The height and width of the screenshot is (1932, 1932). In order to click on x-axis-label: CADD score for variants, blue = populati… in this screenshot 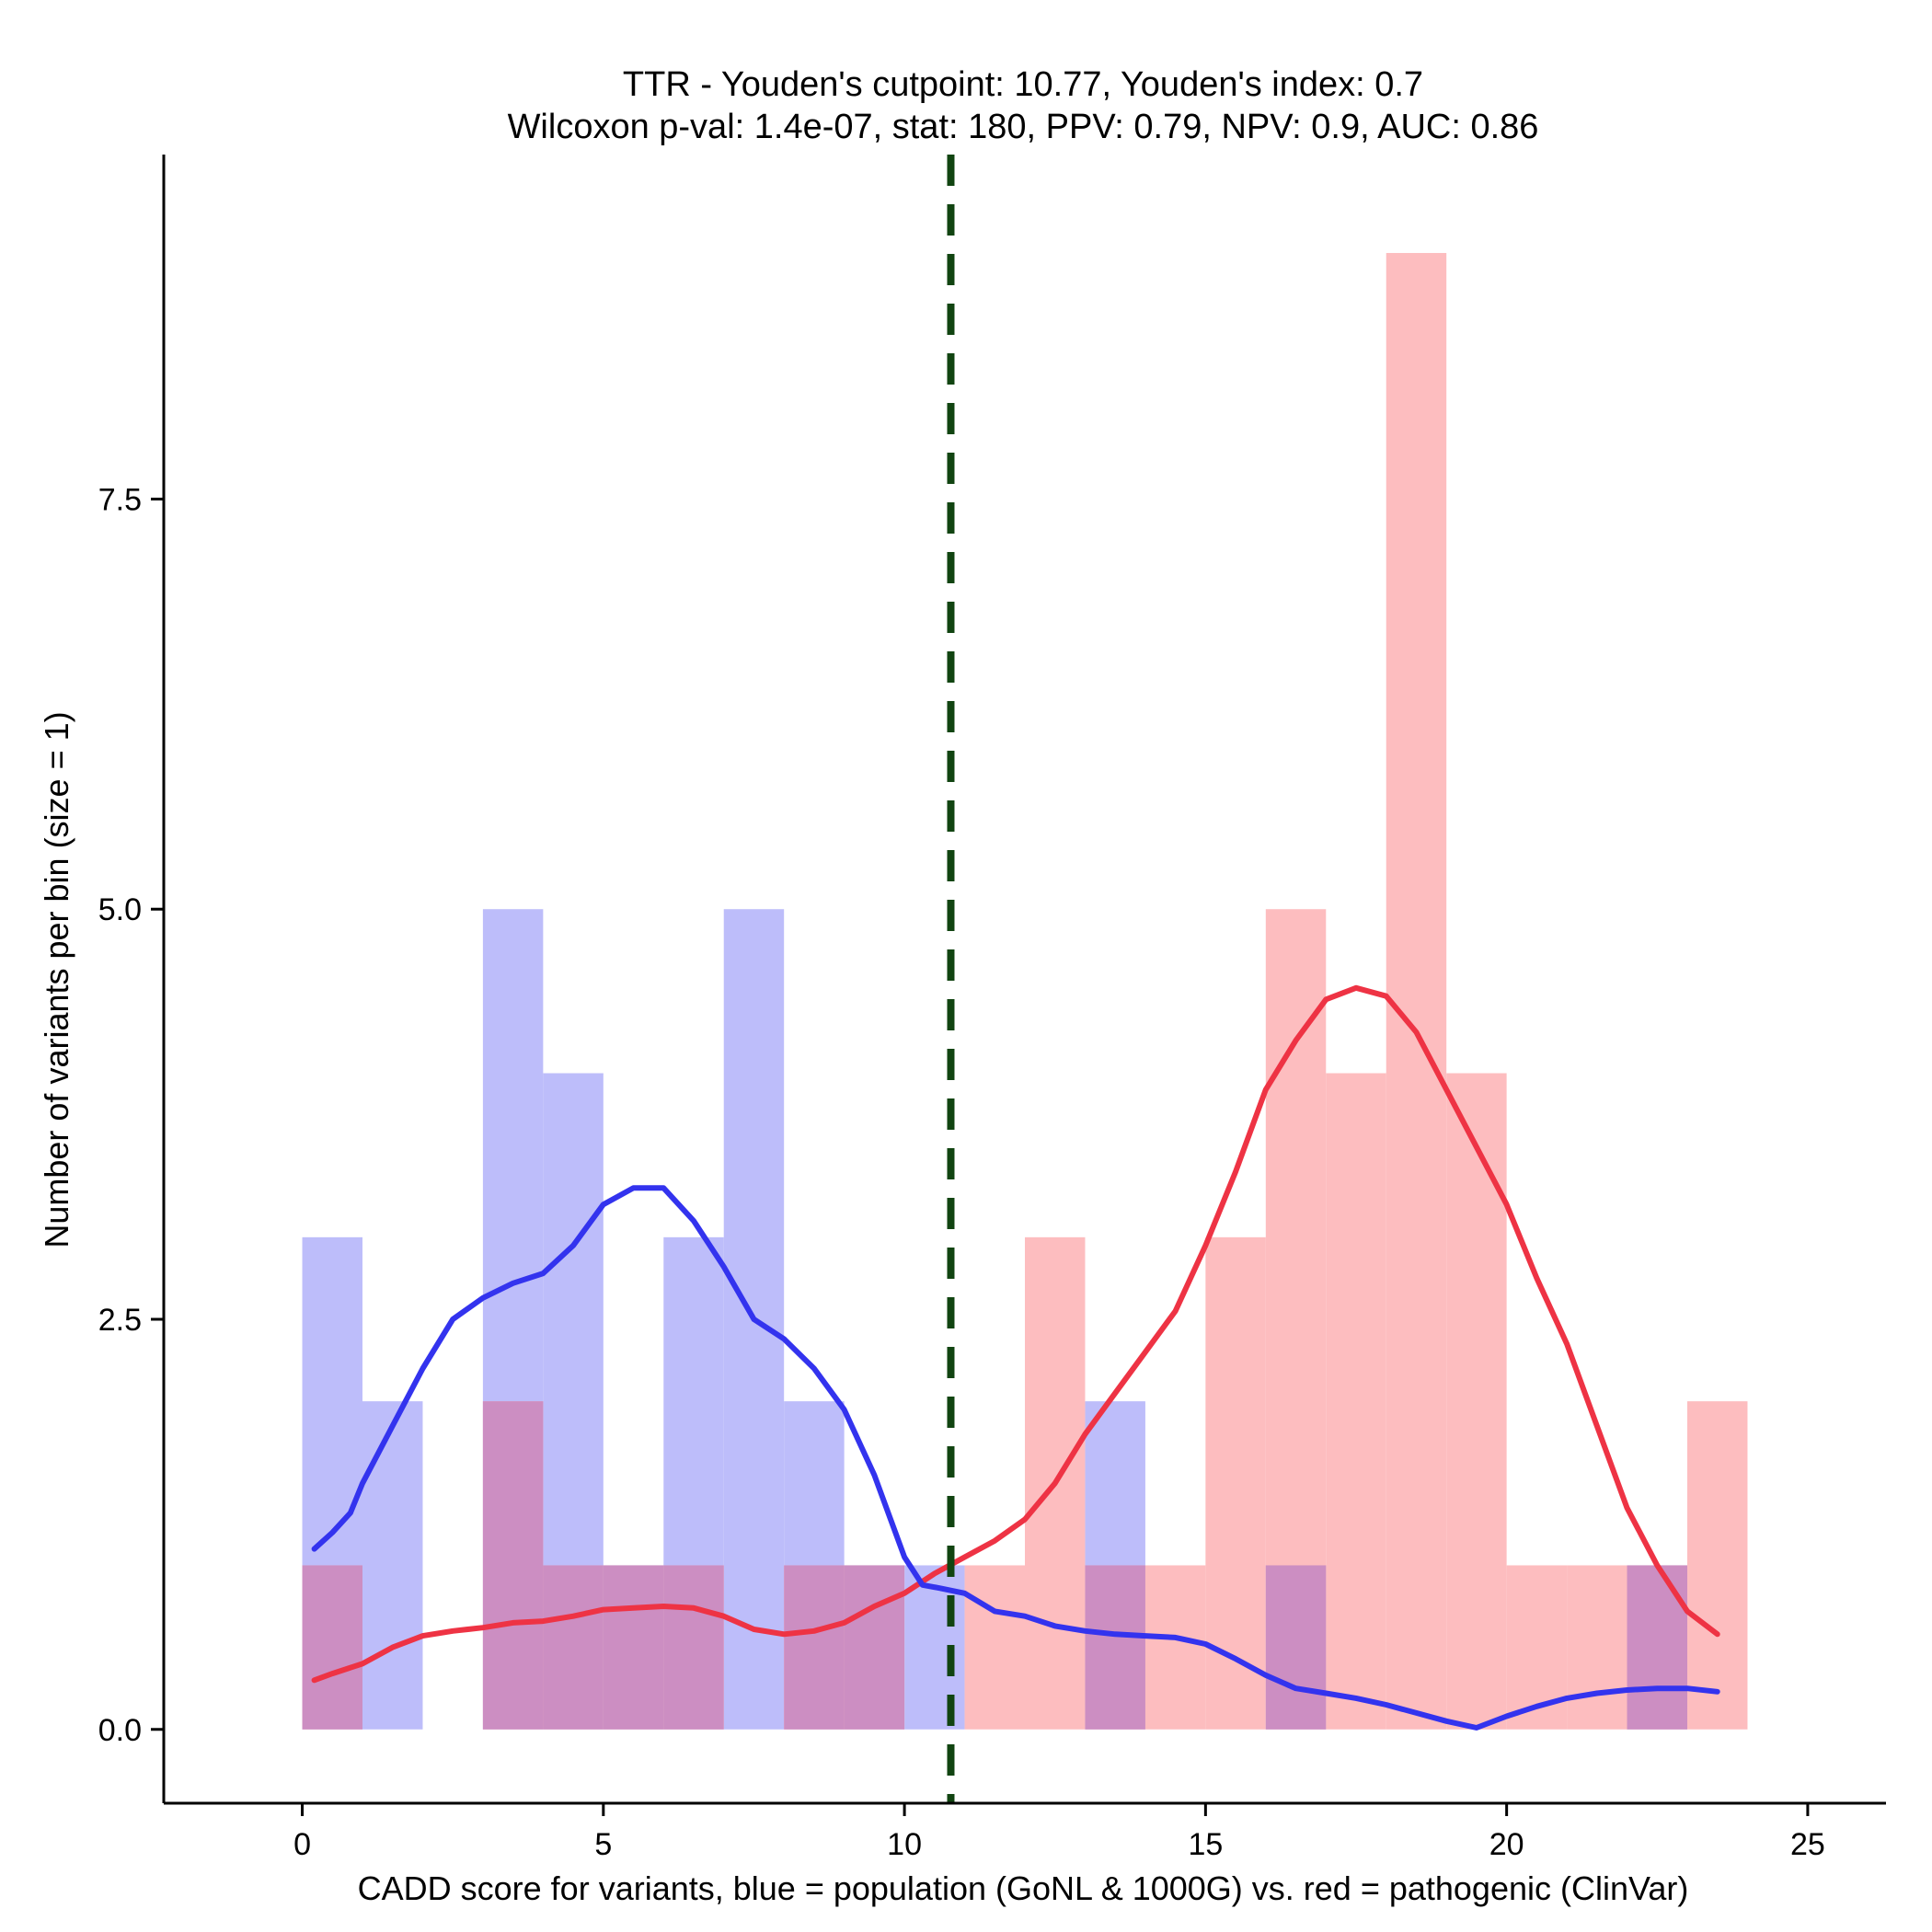, I will do `click(1023, 1888)`.